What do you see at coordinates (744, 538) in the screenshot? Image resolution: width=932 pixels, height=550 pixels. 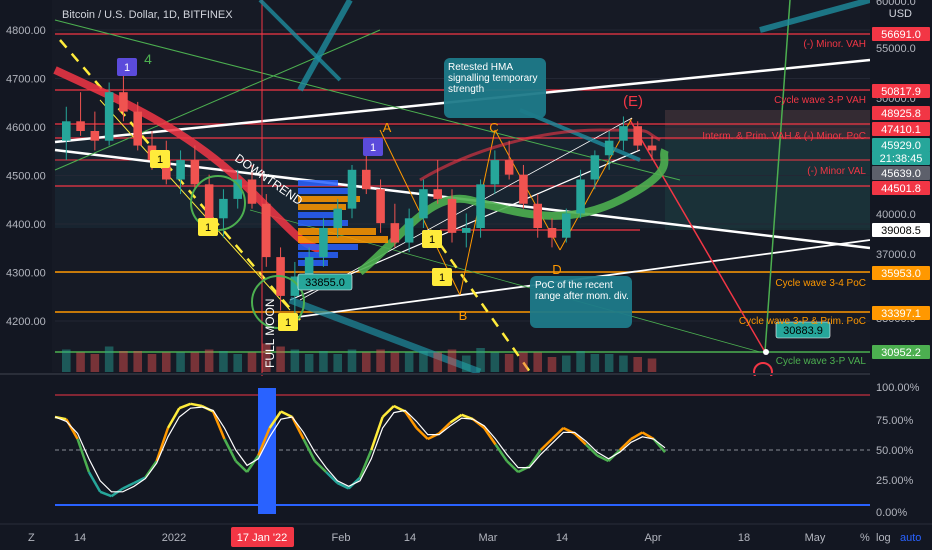 I see `x-axis-tick: 18` at bounding box center [744, 538].